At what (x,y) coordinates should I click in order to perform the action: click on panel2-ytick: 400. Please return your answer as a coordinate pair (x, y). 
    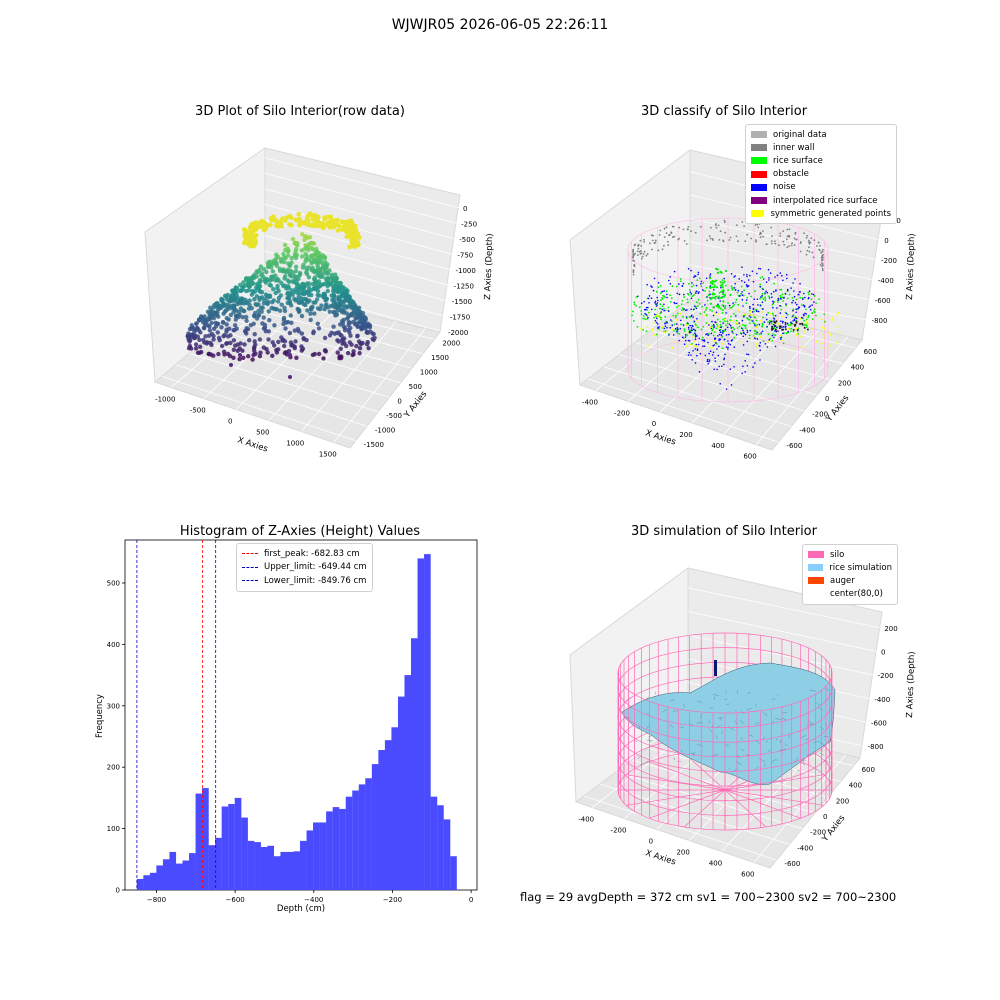
    Looking at the image, I should click on (857, 368).